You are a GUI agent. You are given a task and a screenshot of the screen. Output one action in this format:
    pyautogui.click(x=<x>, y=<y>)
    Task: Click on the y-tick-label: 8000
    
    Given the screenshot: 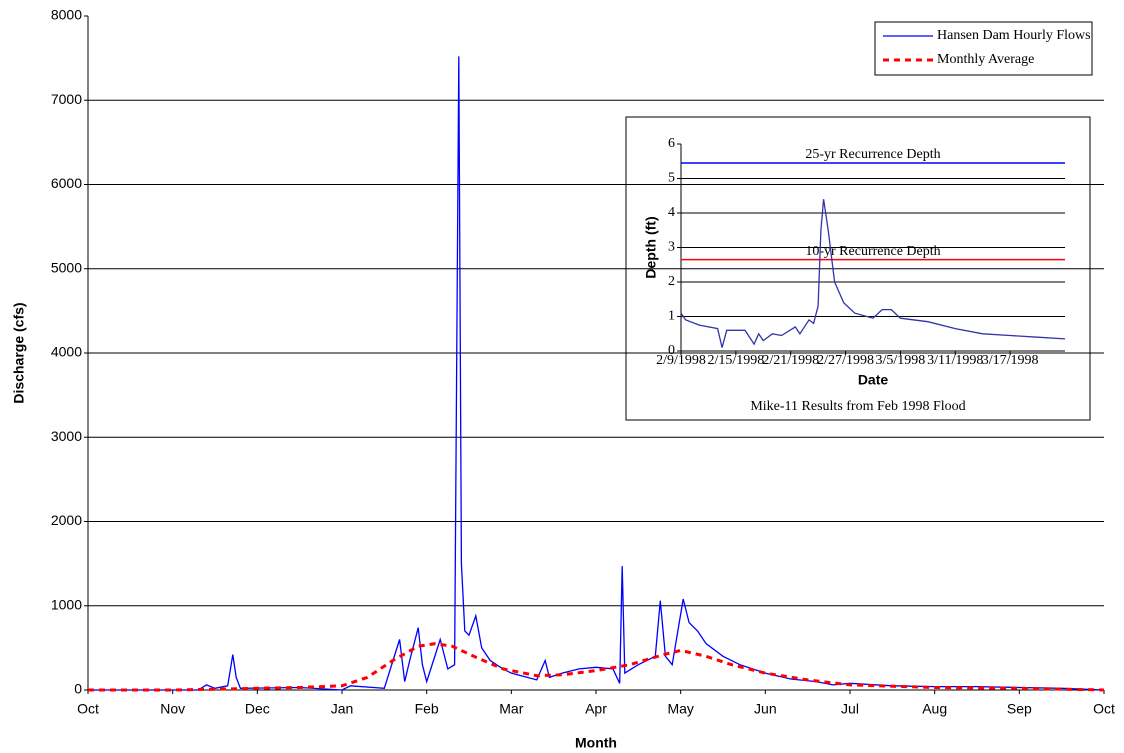 What is the action you would take?
    pyautogui.click(x=66, y=15)
    